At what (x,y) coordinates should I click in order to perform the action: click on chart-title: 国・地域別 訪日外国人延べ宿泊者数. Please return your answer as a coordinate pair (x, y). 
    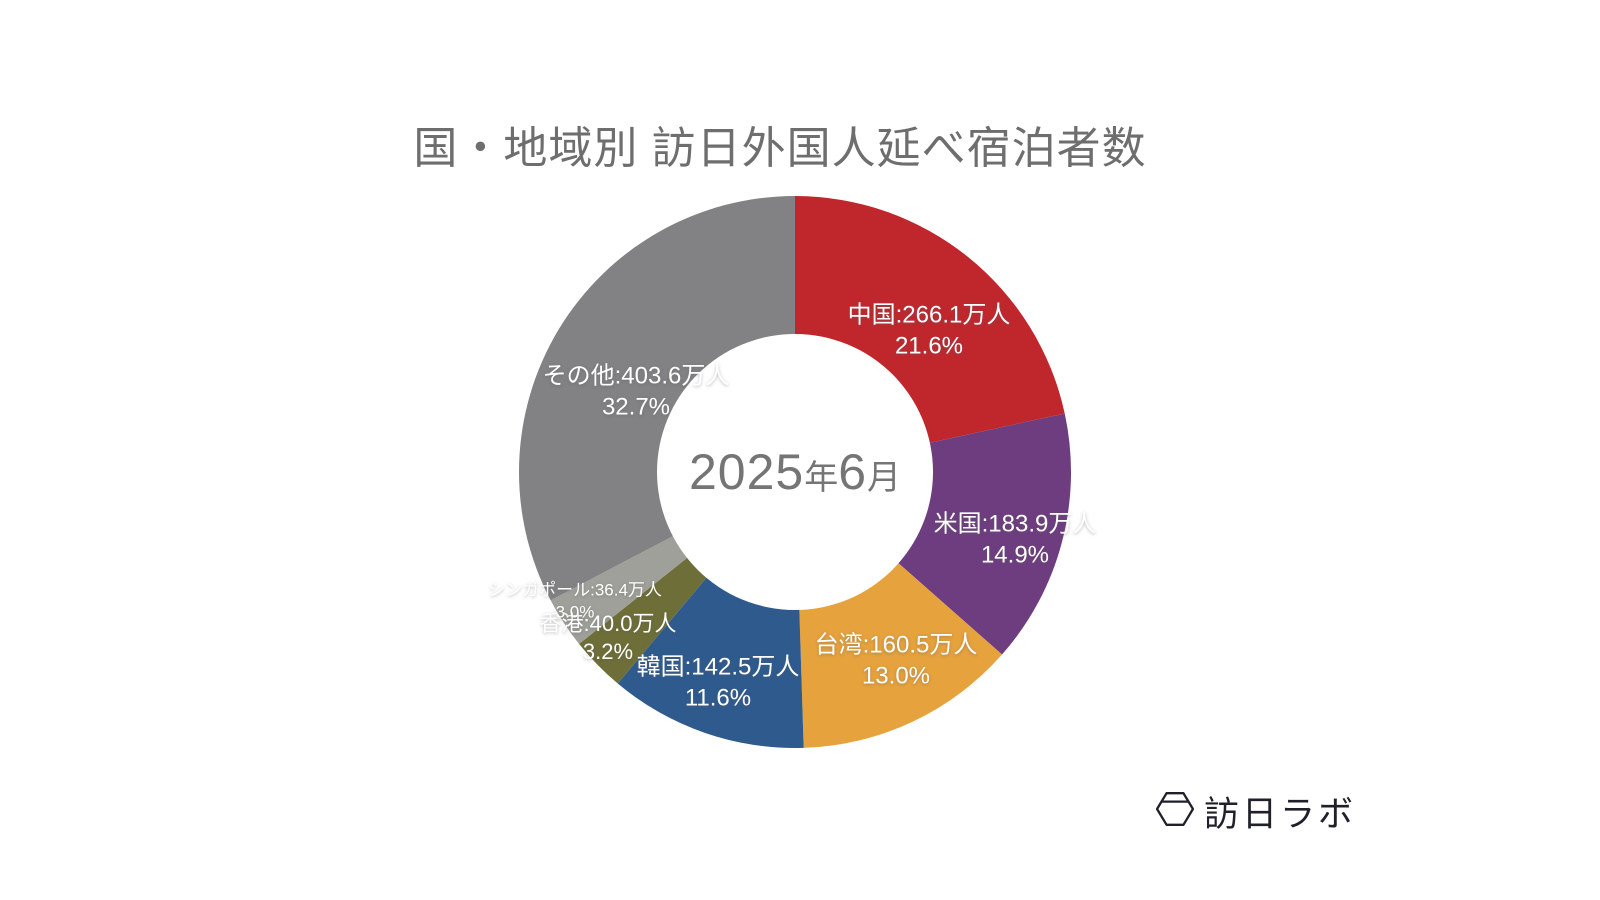
    Looking at the image, I should click on (780, 148).